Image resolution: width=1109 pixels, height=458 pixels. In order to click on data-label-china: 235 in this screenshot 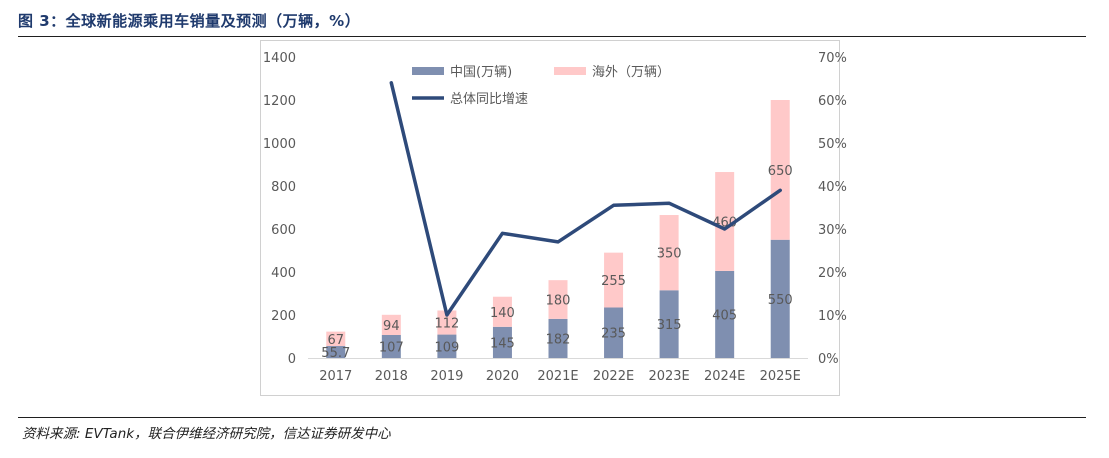, I will do `click(613, 334)`.